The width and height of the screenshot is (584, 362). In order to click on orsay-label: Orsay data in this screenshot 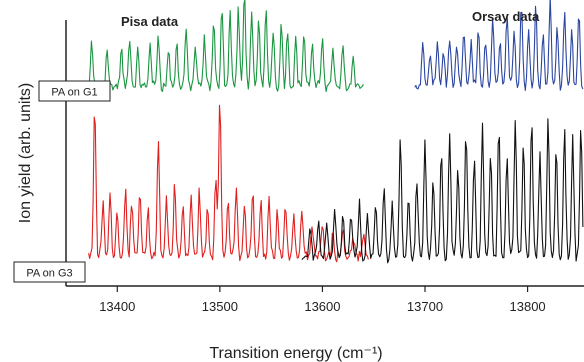, I will do `click(506, 16)`.